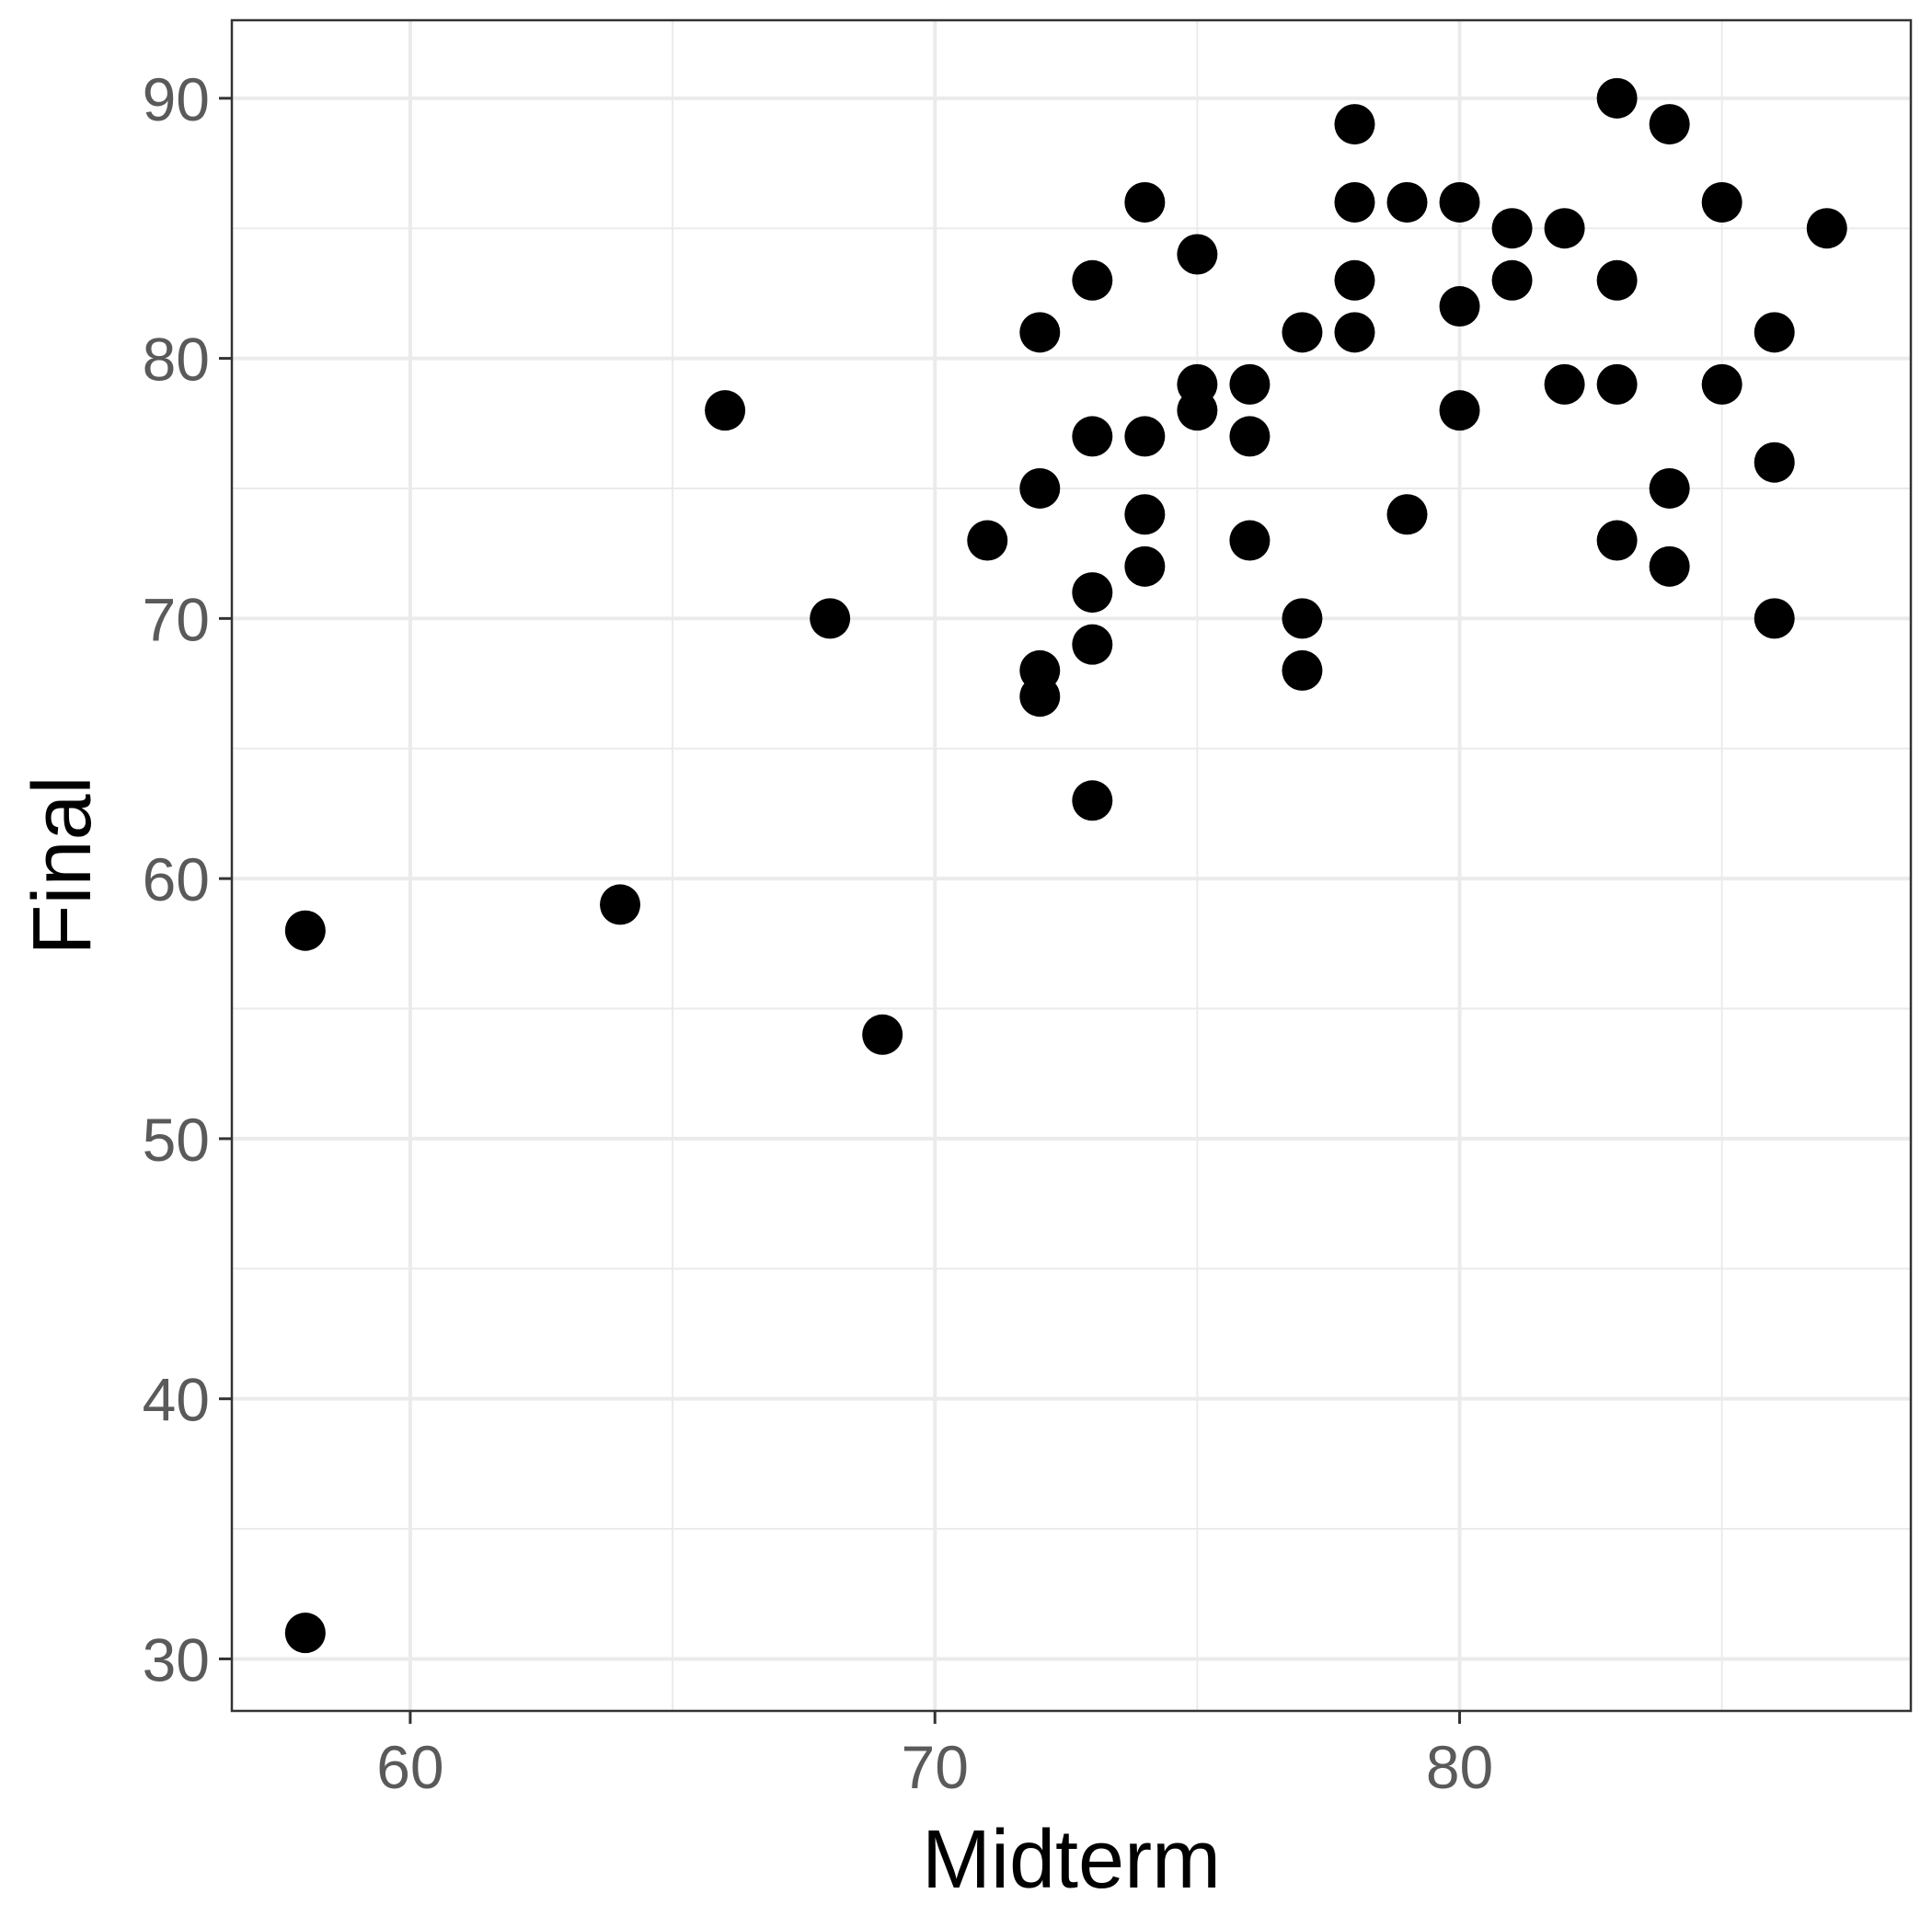 This screenshot has height=1928, width=1932. What do you see at coordinates (63, 865) in the screenshot?
I see `y-axis-title: Final` at bounding box center [63, 865].